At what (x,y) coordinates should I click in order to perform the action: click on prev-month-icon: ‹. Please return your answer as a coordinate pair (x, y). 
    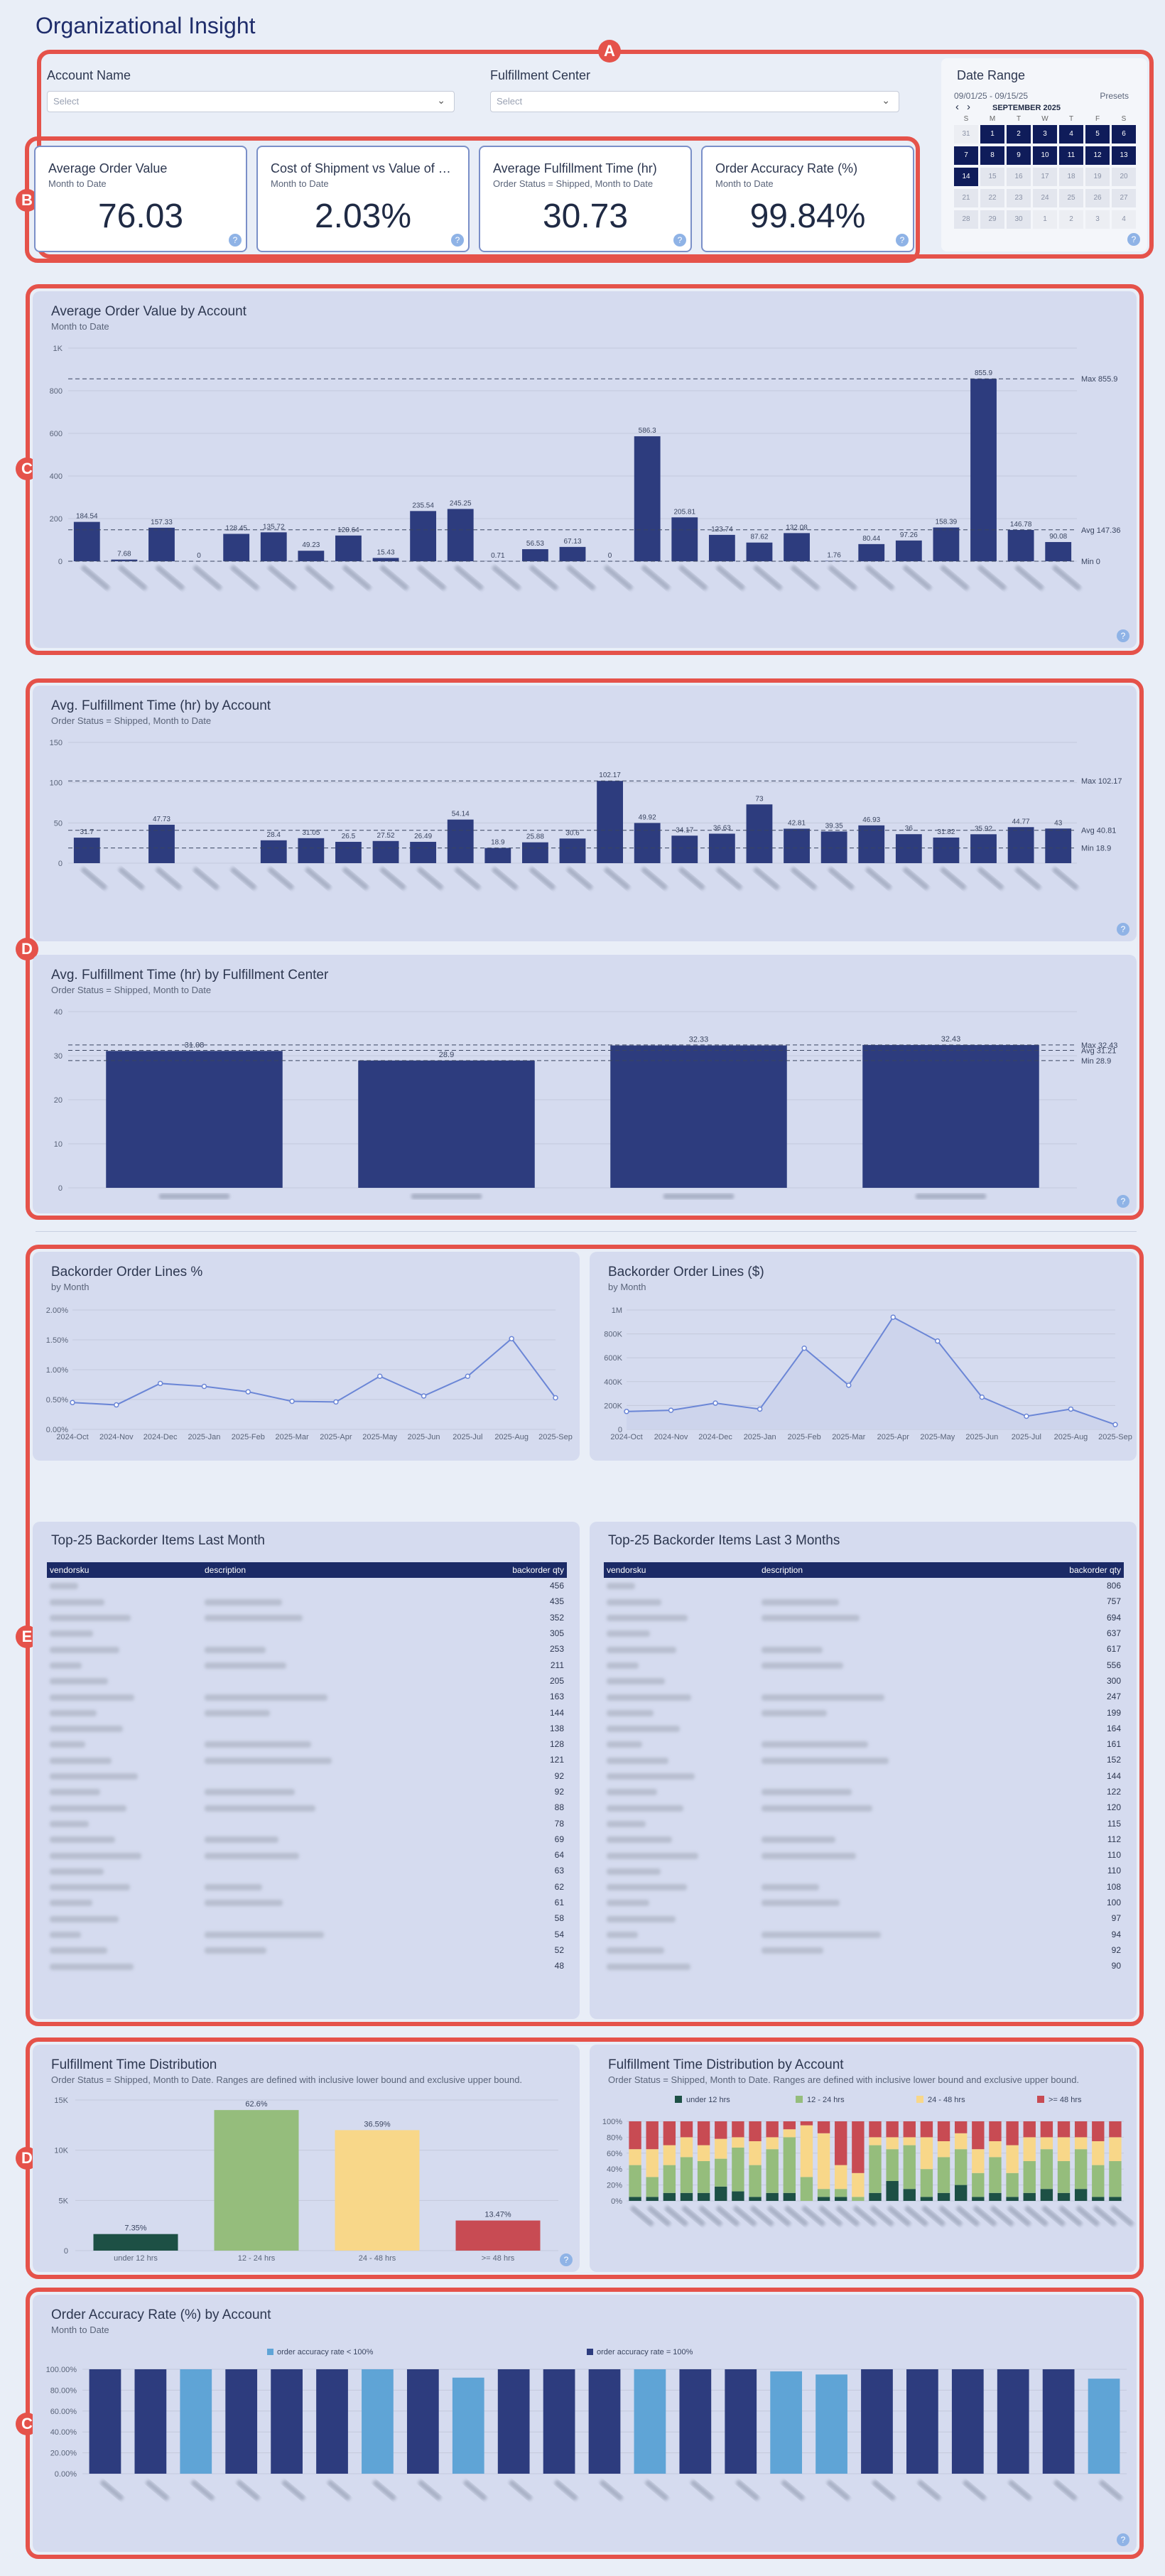
    Looking at the image, I should click on (957, 107).